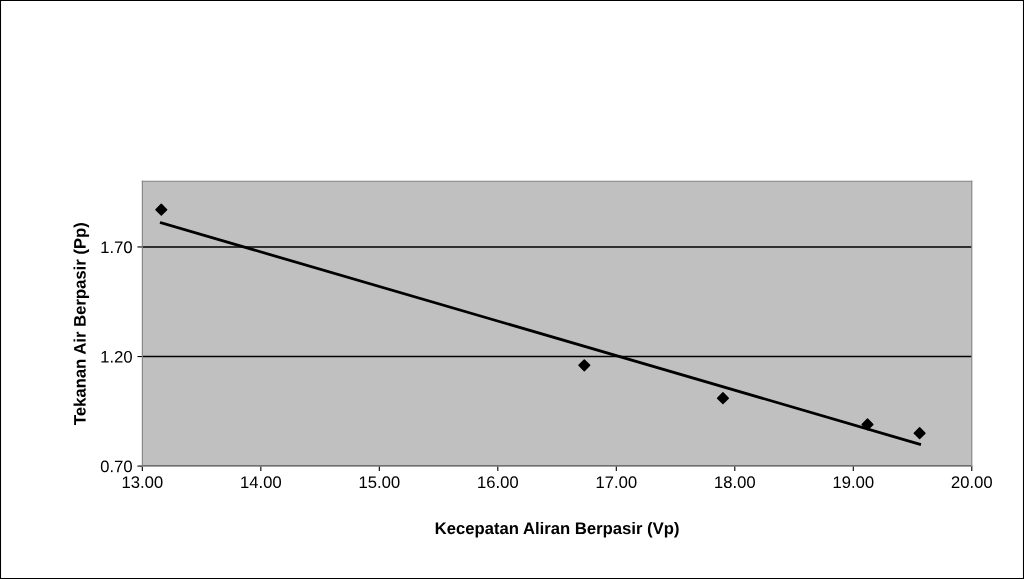 Image resolution: width=1024 pixels, height=579 pixels. What do you see at coordinates (116, 356) in the screenshot?
I see `y-tick-label: 1.20` at bounding box center [116, 356].